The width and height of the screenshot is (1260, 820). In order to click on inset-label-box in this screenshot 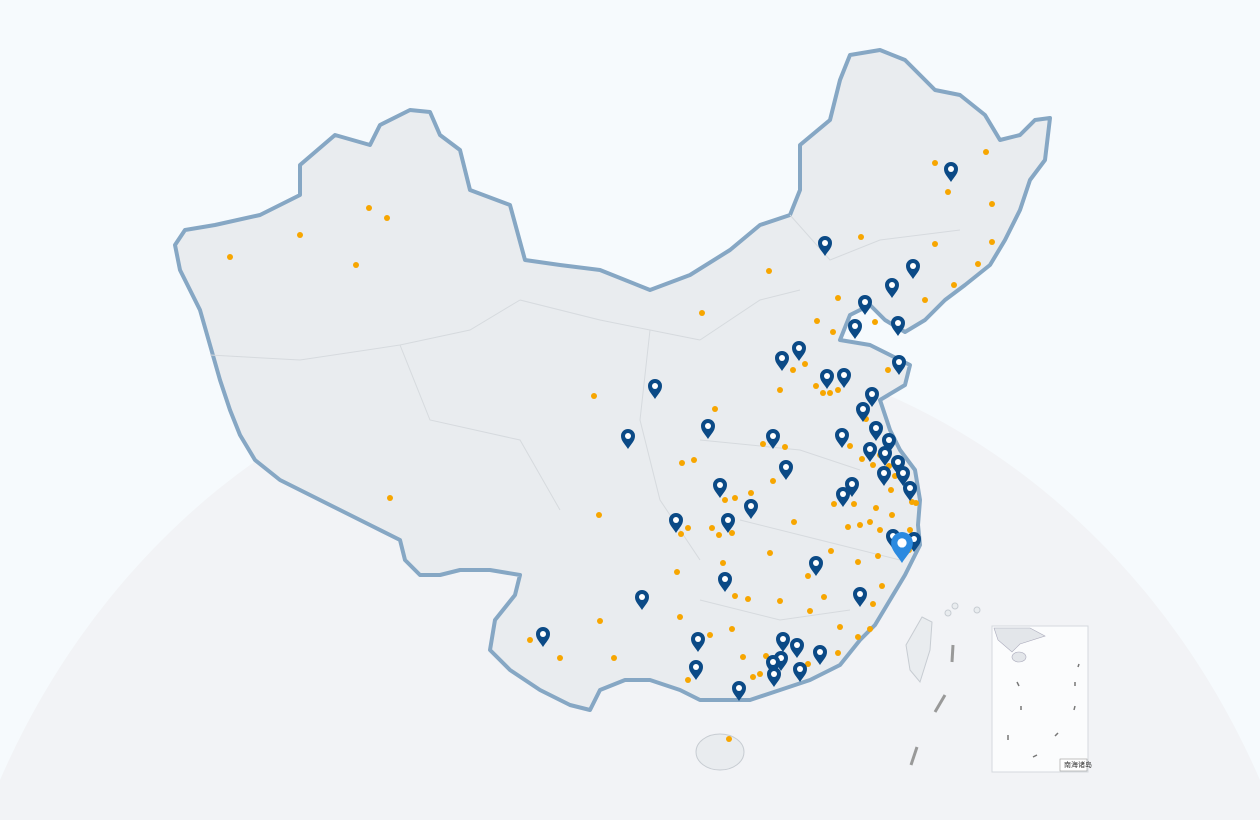, I will do `click(1073, 765)`.